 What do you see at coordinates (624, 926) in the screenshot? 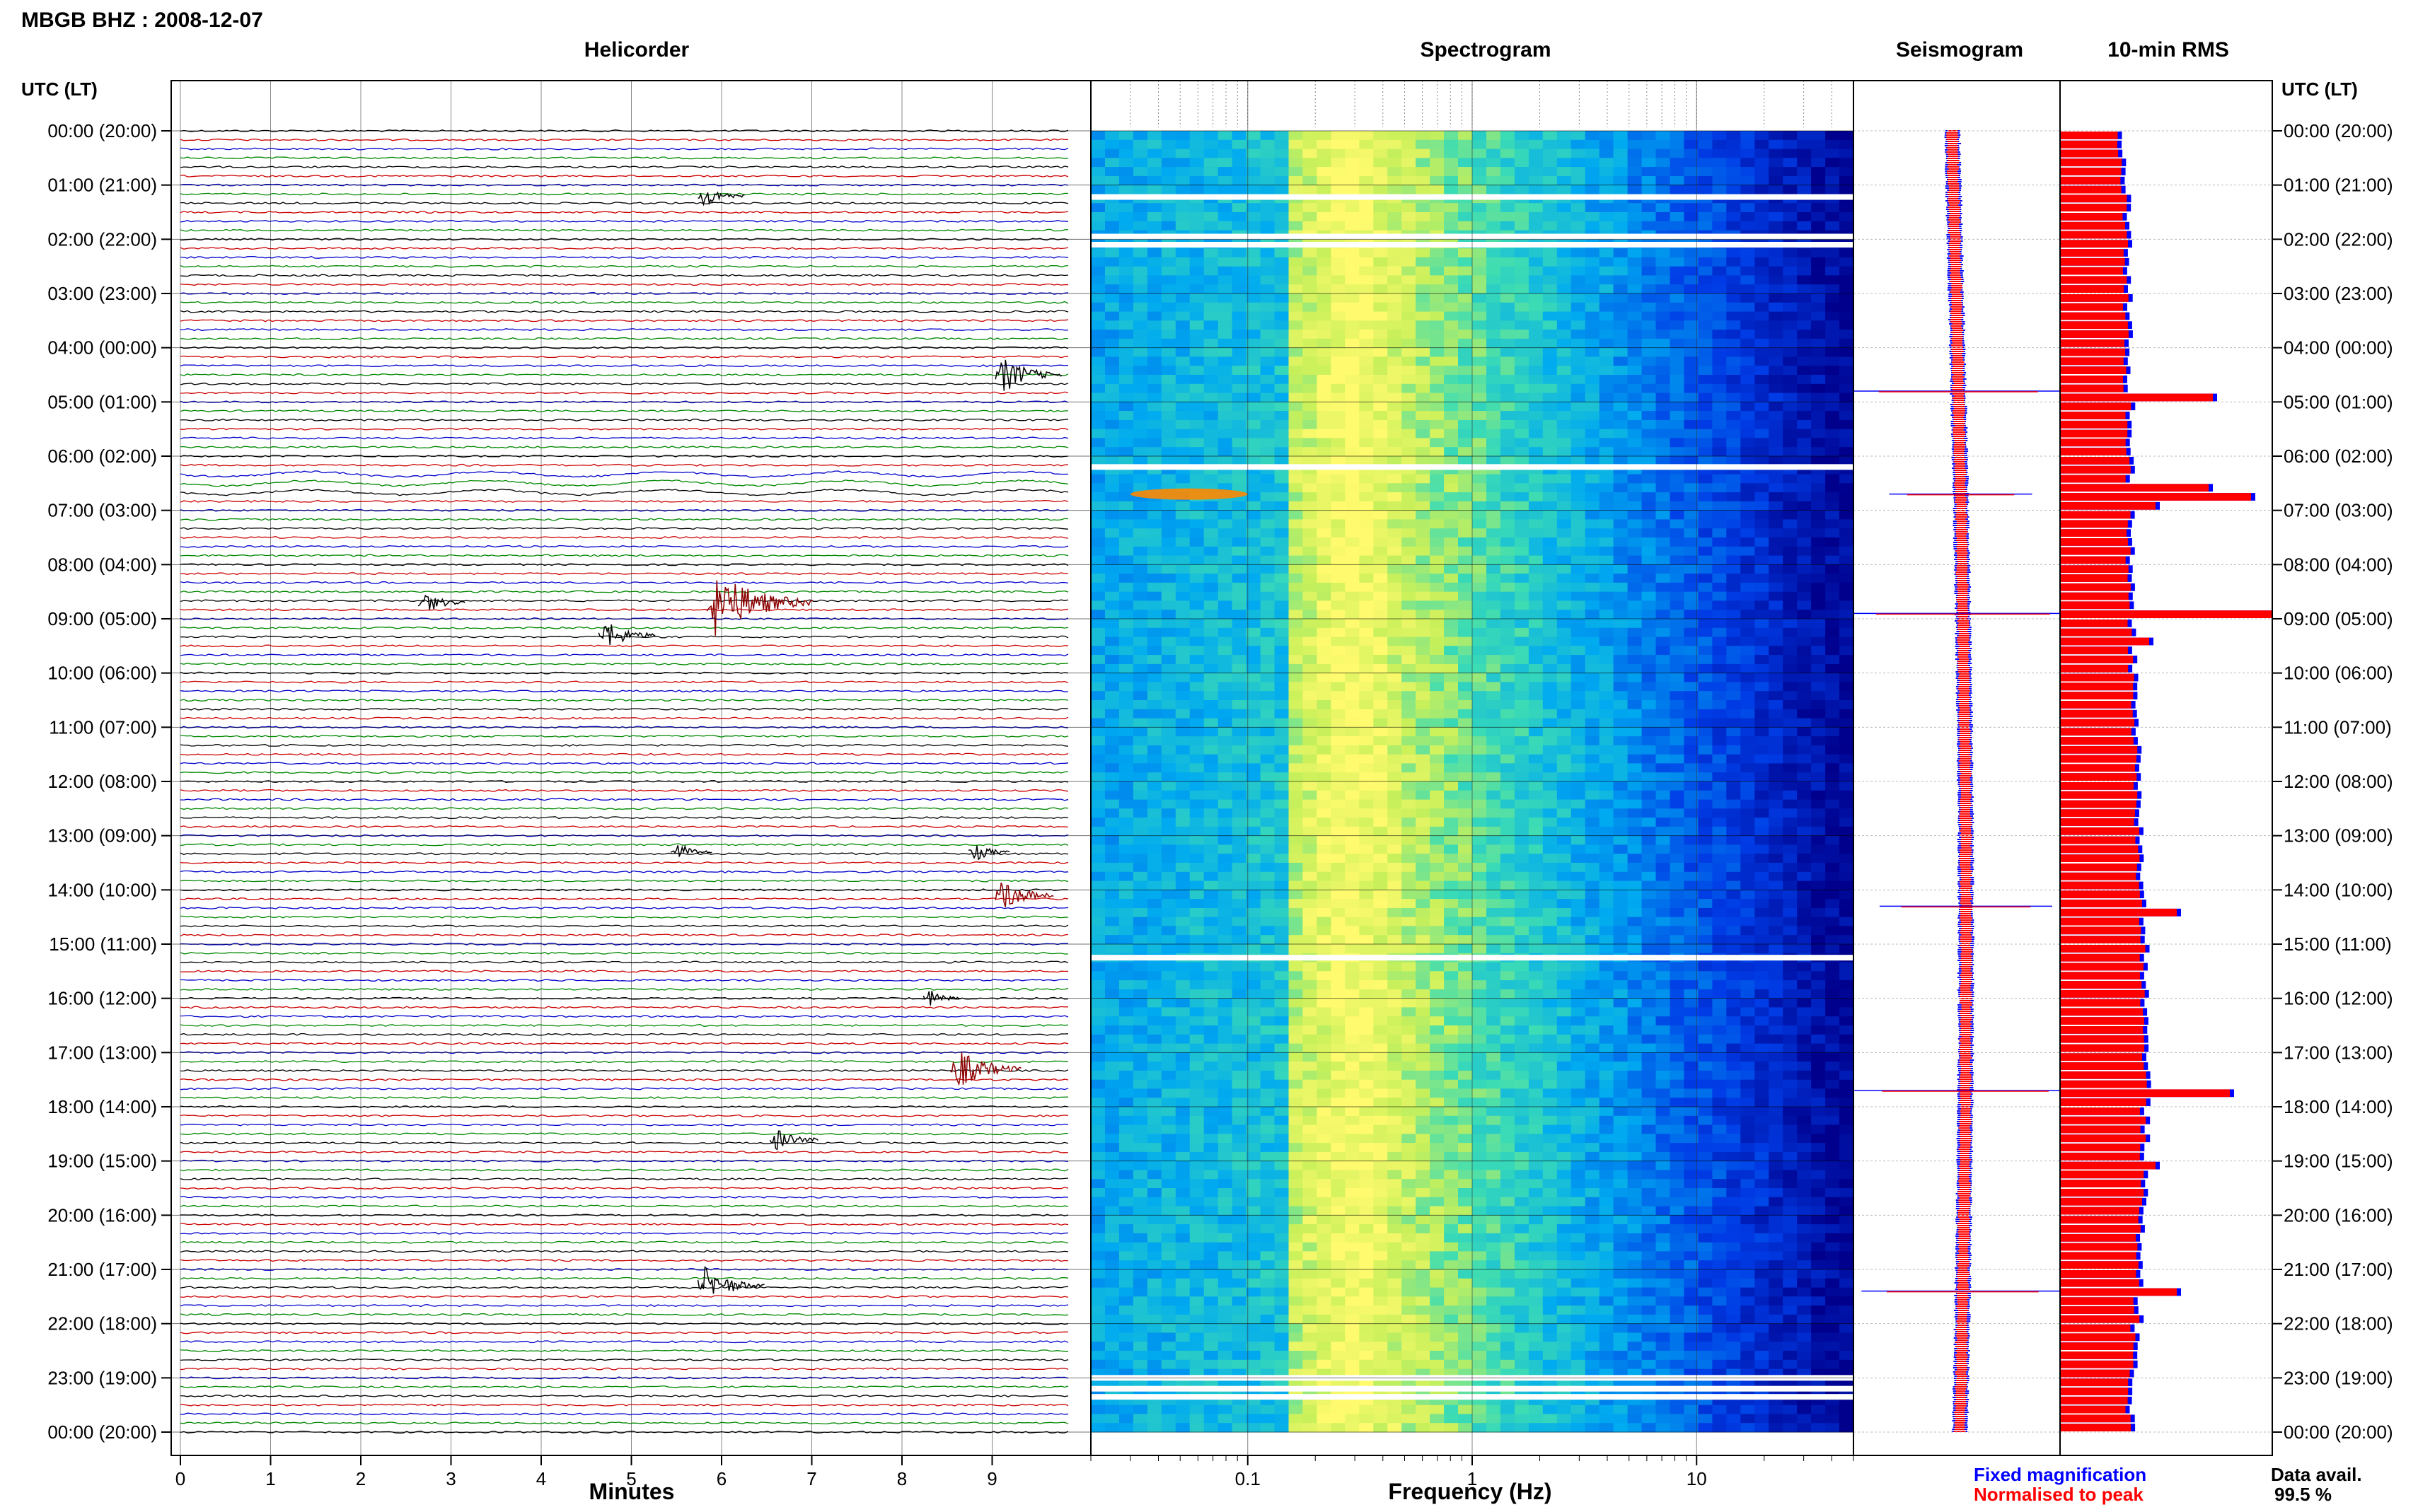
I see `helicorder-trace` at bounding box center [624, 926].